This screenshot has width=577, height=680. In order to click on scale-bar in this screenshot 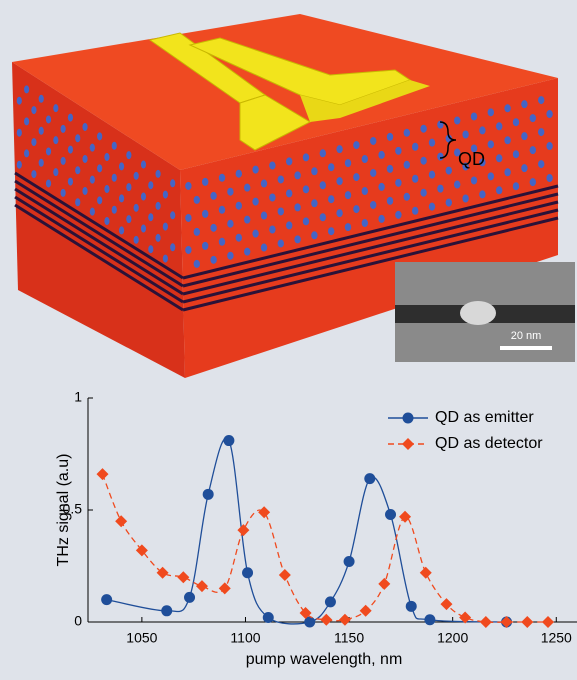, I will do `click(526, 348)`.